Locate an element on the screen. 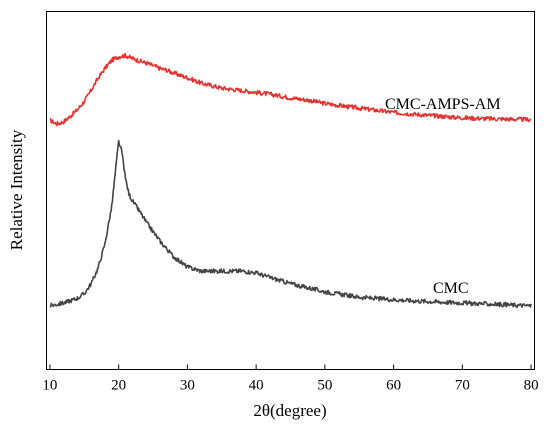 This screenshot has height=429, width=550. x-axis-ticks: 10 20 30 40 50 60 70 80 is located at coordinates (290, 379).